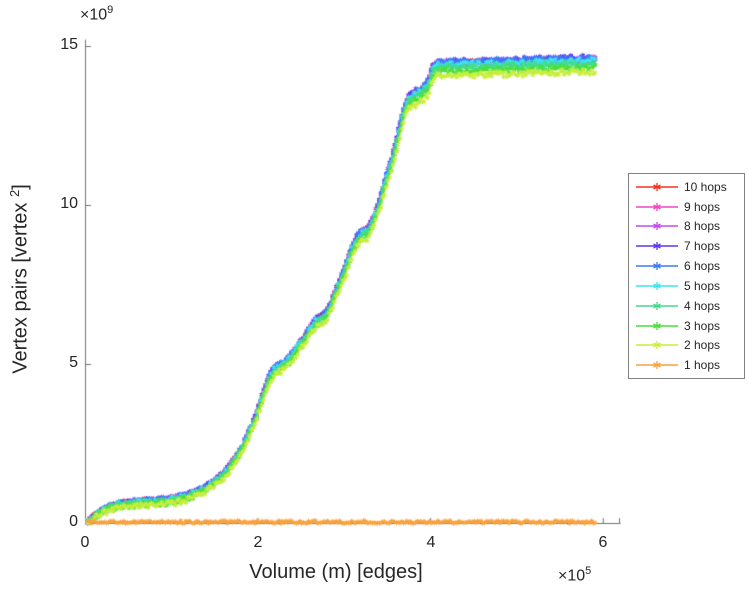  I want to click on y-axis-exponent: ×10⁹, so click(96, 14).